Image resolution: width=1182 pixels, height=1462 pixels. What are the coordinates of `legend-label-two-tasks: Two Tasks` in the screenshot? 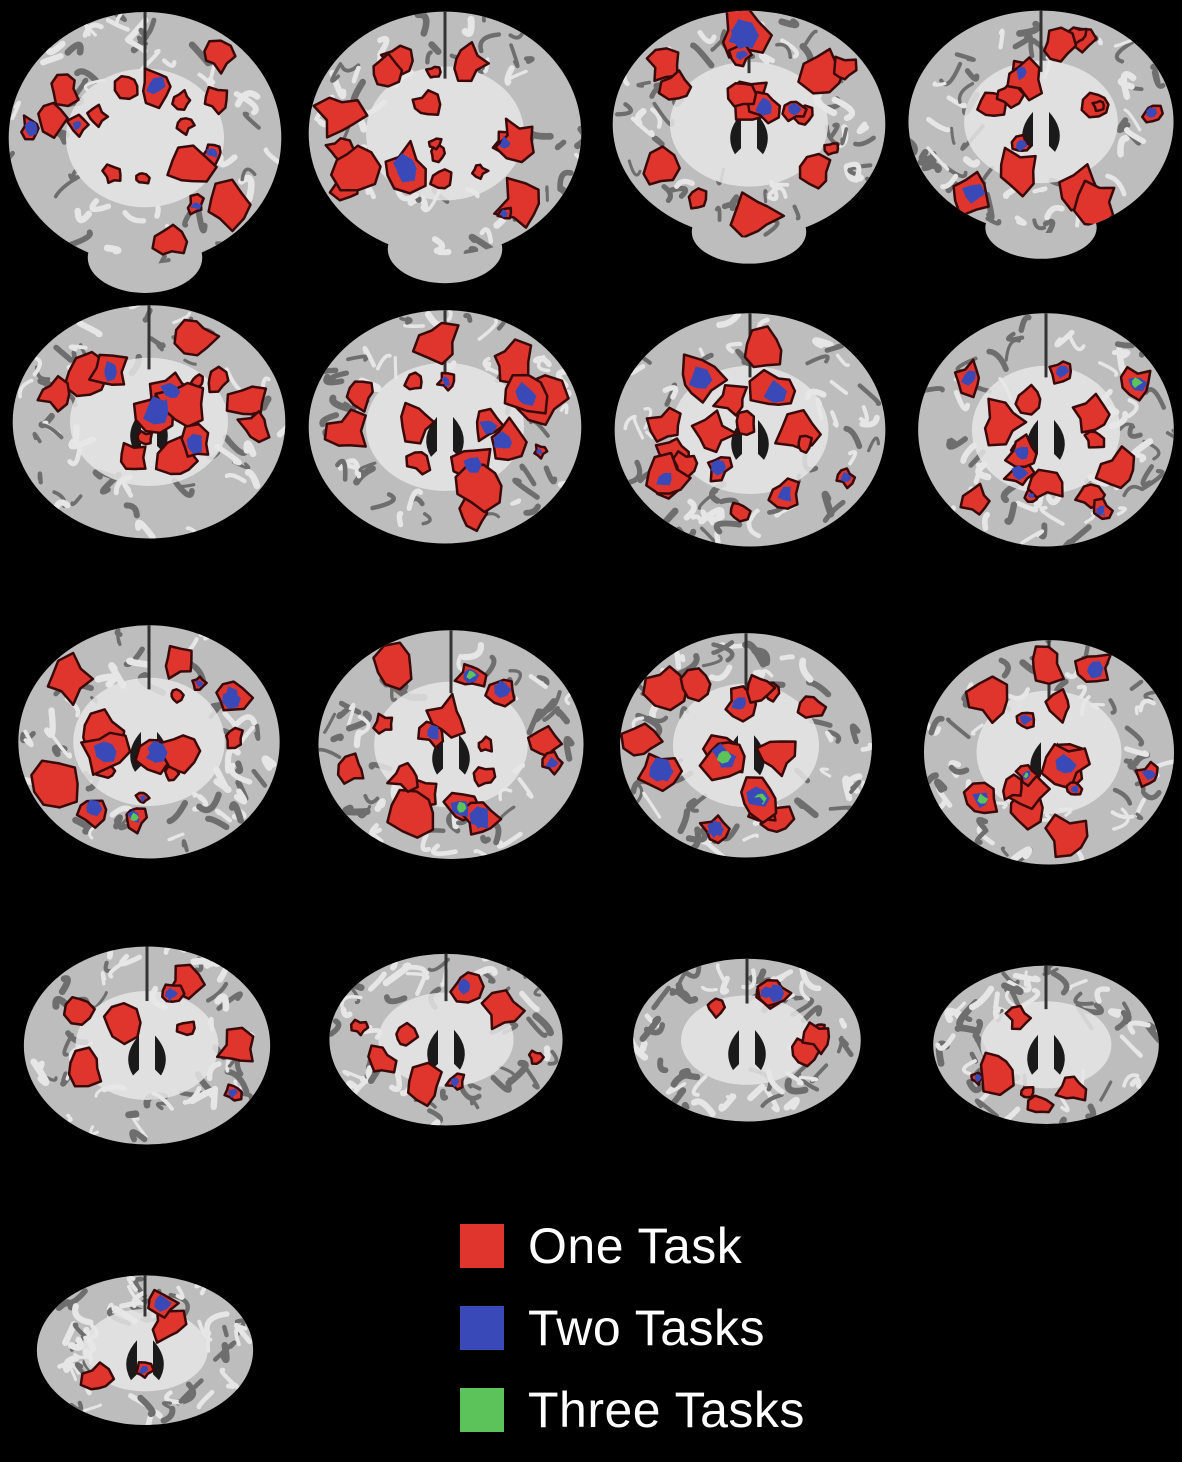 It's located at (646, 1328).